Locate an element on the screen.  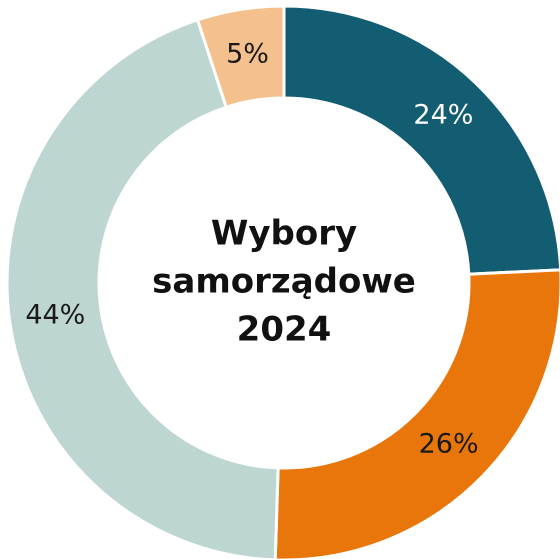
chart-title: samorządowe is located at coordinates (284, 282).